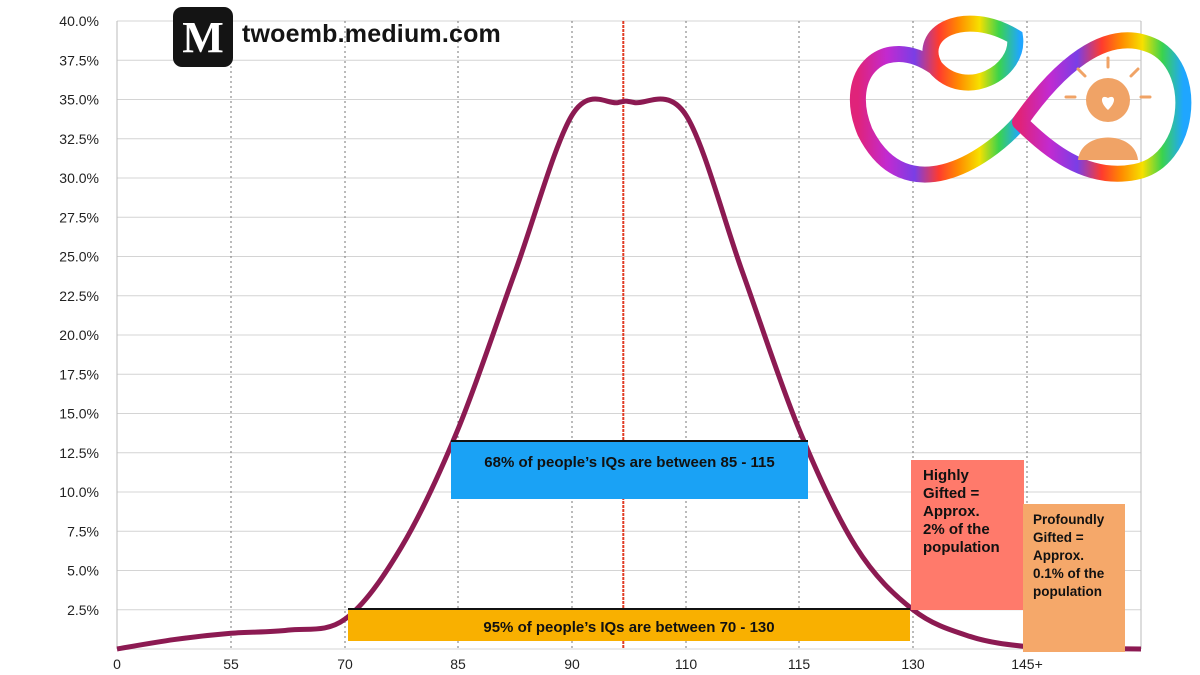 This screenshot has height=675, width=1200. What do you see at coordinates (956, 529) in the screenshot?
I see `highly-gifted-line: 2% of the` at bounding box center [956, 529].